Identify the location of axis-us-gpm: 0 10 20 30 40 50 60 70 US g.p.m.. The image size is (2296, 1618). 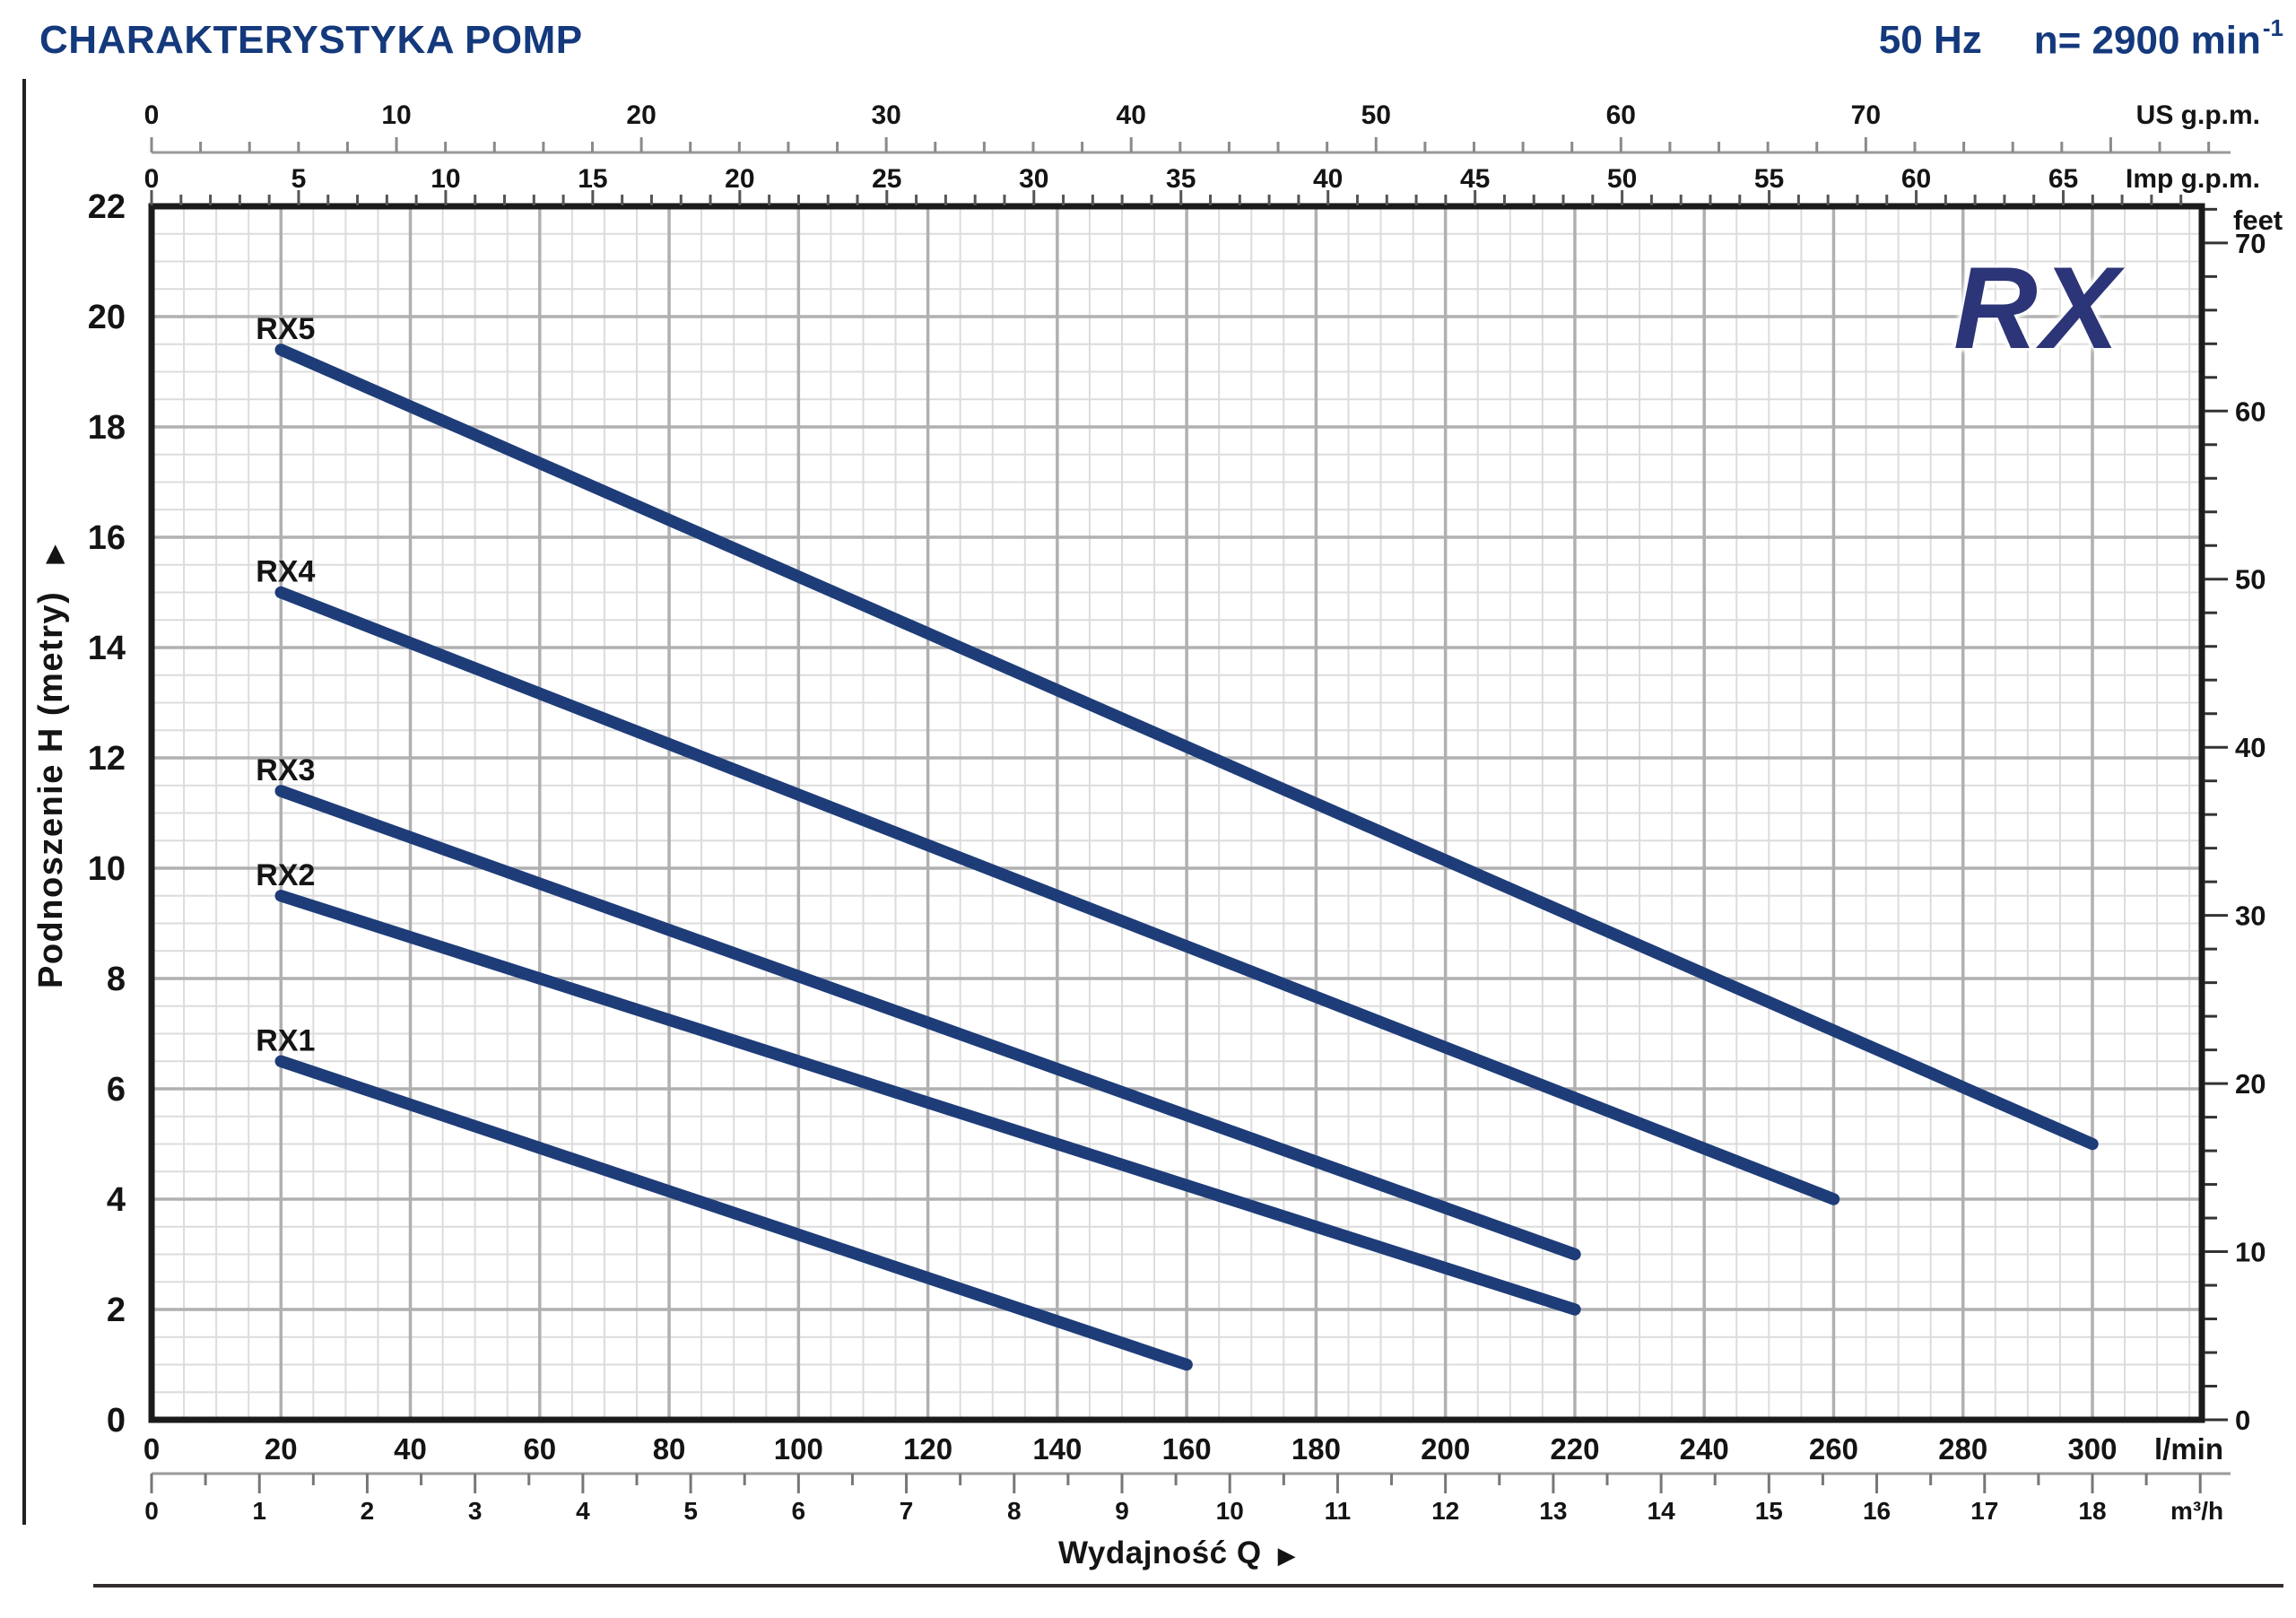
(1202, 127).